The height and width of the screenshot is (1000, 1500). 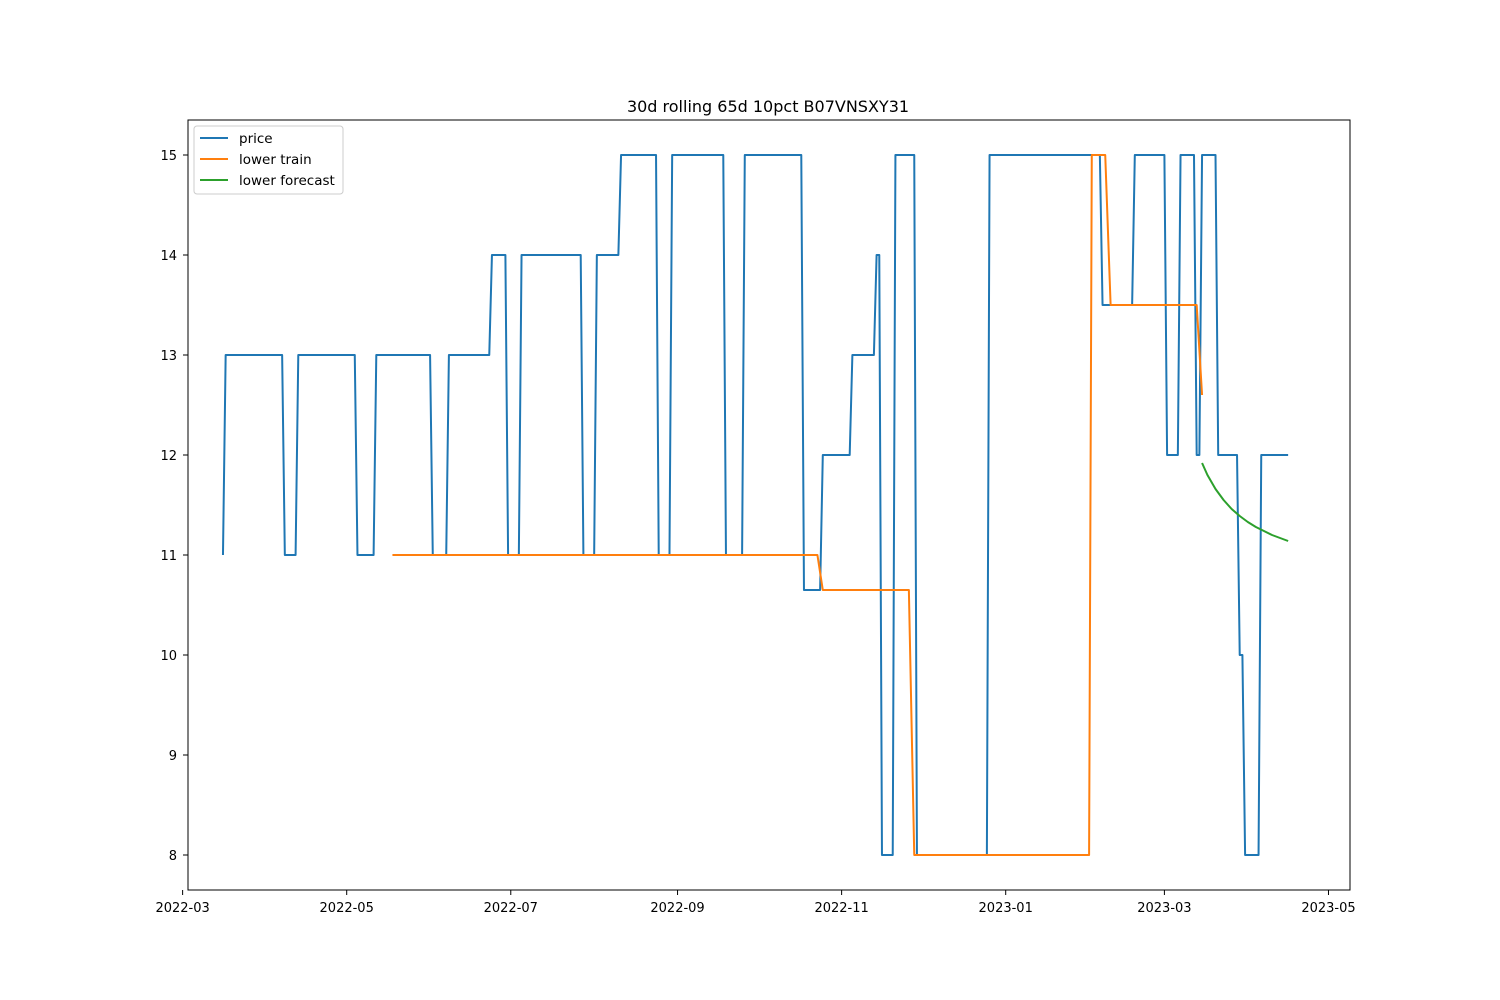 What do you see at coordinates (173, 856) in the screenshot?
I see `y-tick-label: 8` at bounding box center [173, 856].